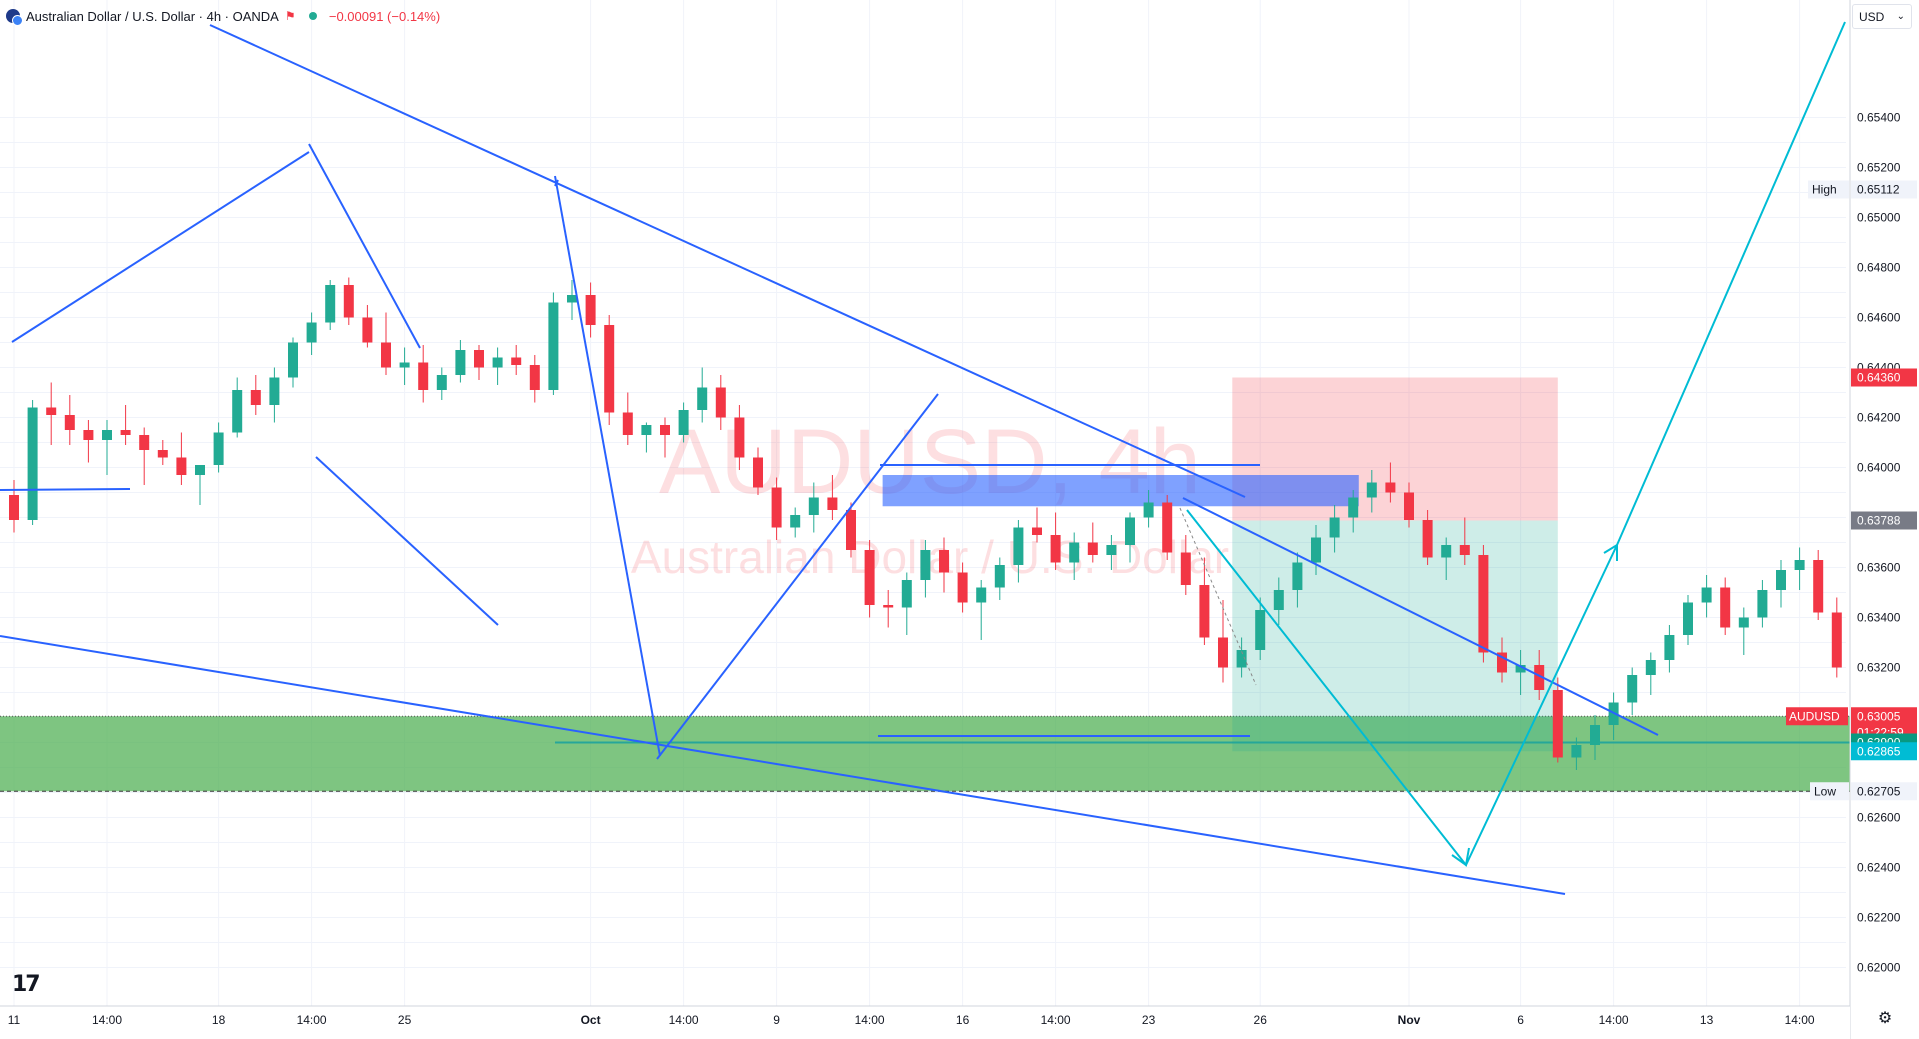 The image size is (1919, 1039). I want to click on symbol-tag-bg, so click(1817, 716).